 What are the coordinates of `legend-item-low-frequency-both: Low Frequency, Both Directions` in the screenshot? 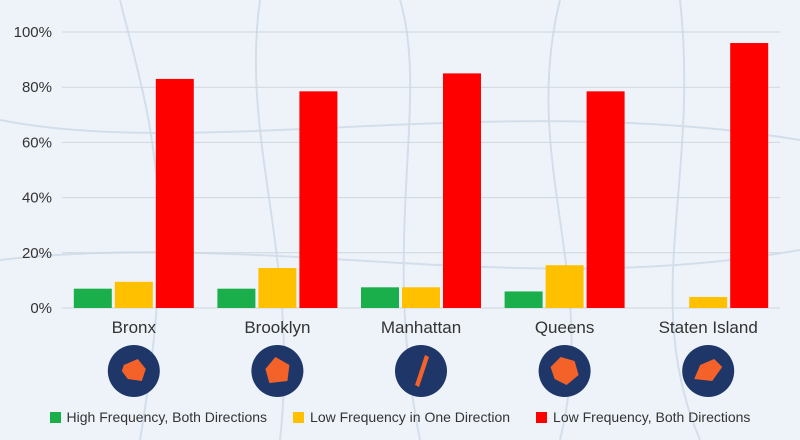 It's located at (643, 417).